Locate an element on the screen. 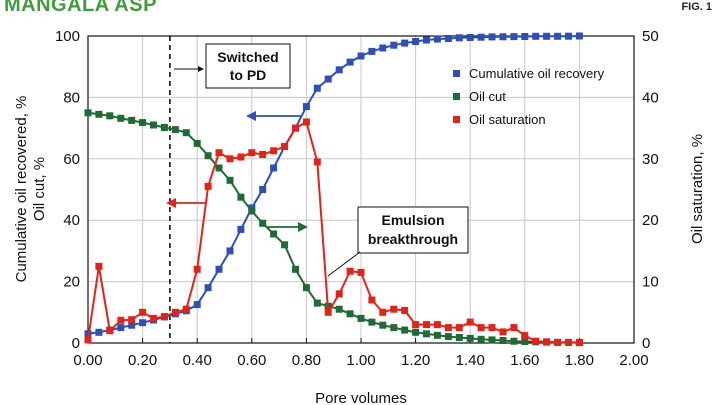 The height and width of the screenshot is (405, 720). legend-marker-oil-saturation is located at coordinates (456, 119).